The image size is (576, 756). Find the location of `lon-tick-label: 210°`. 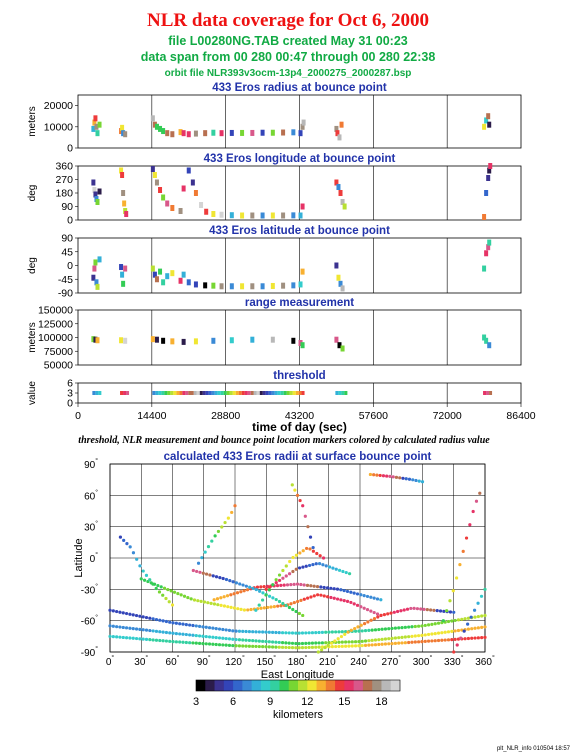

lon-tick-label: 210° is located at coordinates (329, 661).